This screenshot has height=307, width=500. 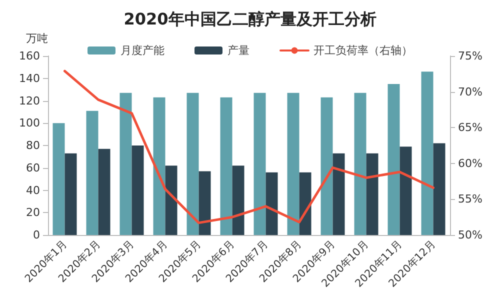 I want to click on y2-tick-label: 60%, so click(x=470, y=163).